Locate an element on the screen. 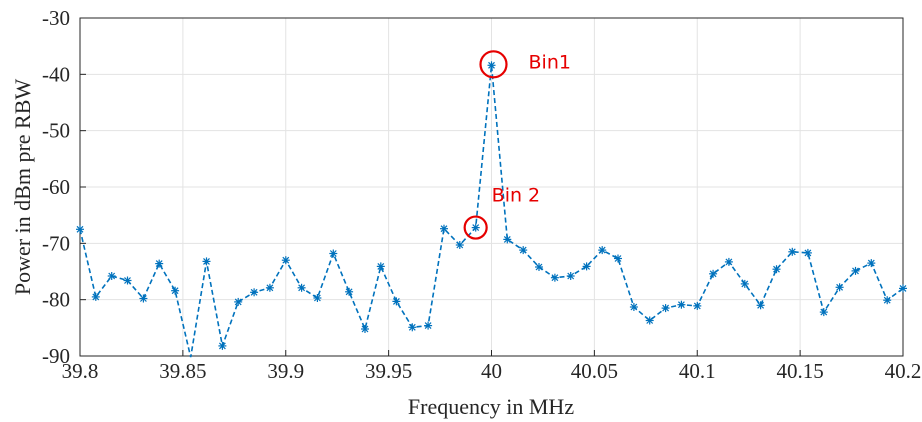  y-tick-label: -50 is located at coordinates (56, 131).